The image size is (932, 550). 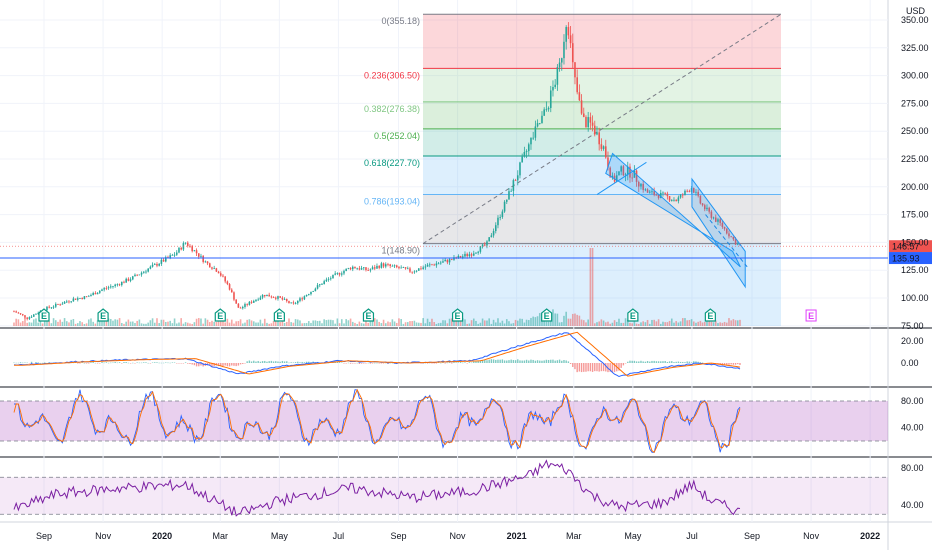 What do you see at coordinates (444, 488) in the screenshot?
I see `rsi-pane` at bounding box center [444, 488].